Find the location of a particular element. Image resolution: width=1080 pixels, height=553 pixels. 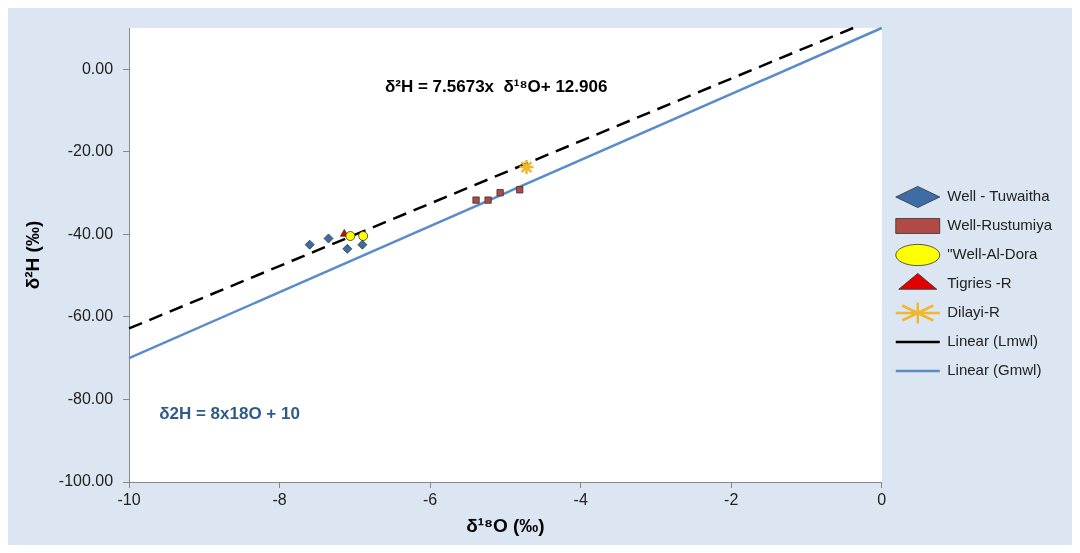

x-tick-label: -10 is located at coordinates (129, 500).